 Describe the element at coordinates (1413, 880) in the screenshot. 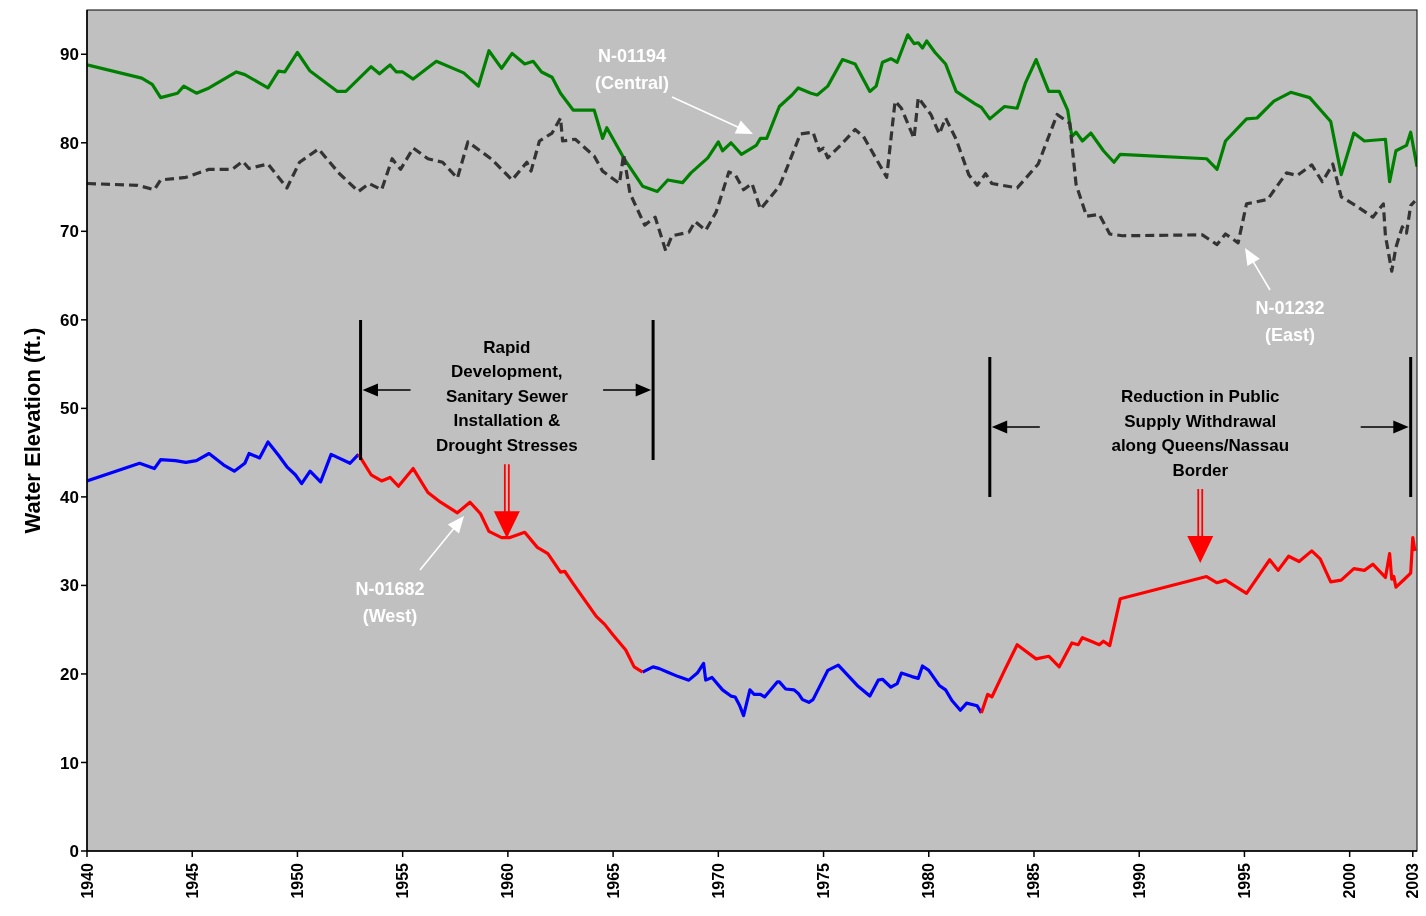

I see `x-tick-label: 2003` at that location.